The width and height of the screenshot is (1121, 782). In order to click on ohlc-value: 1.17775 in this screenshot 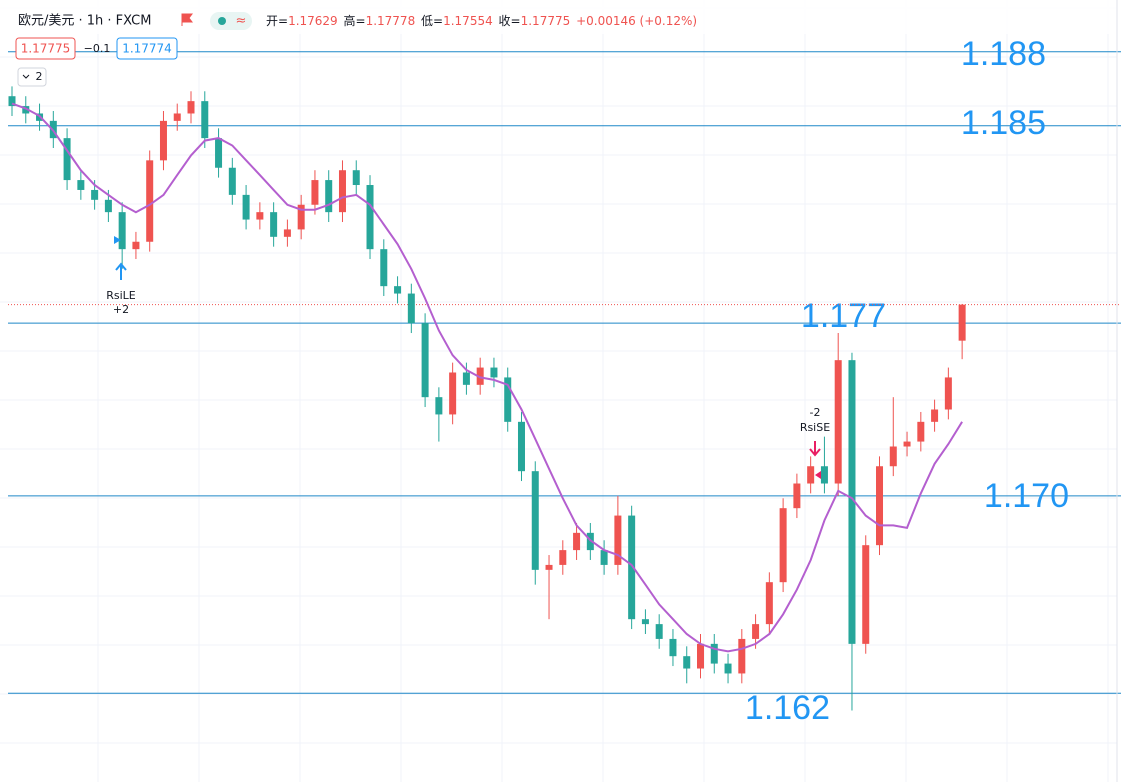, I will do `click(546, 21)`.